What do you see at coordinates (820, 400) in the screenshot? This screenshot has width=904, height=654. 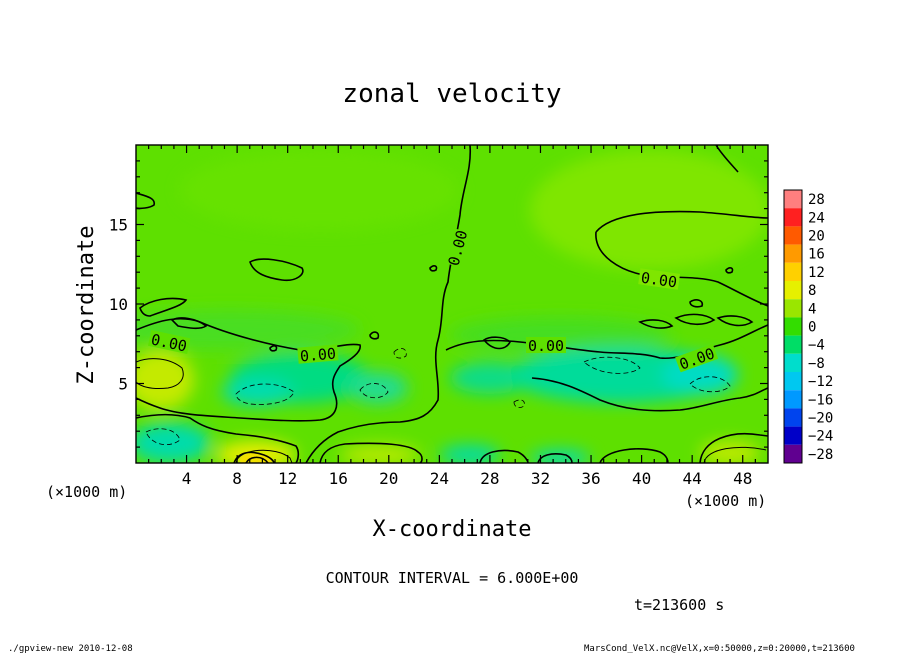 I see `colorbar-label: −16` at bounding box center [820, 400].